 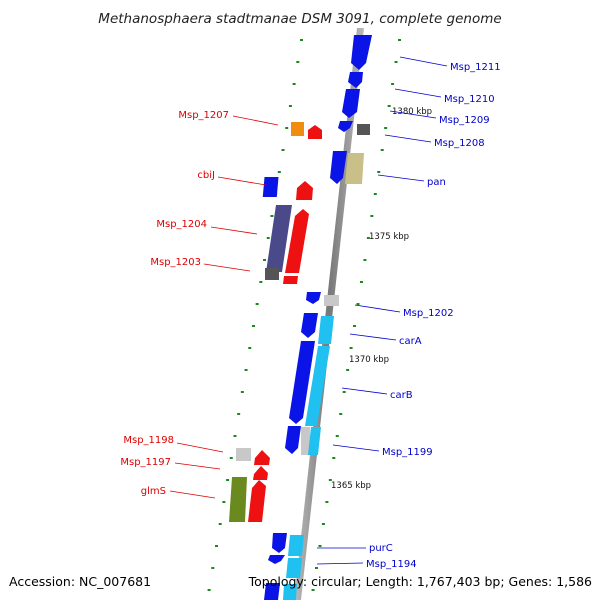 I want to click on gene-label-msp-1209: Msp_1209, so click(x=464, y=120).